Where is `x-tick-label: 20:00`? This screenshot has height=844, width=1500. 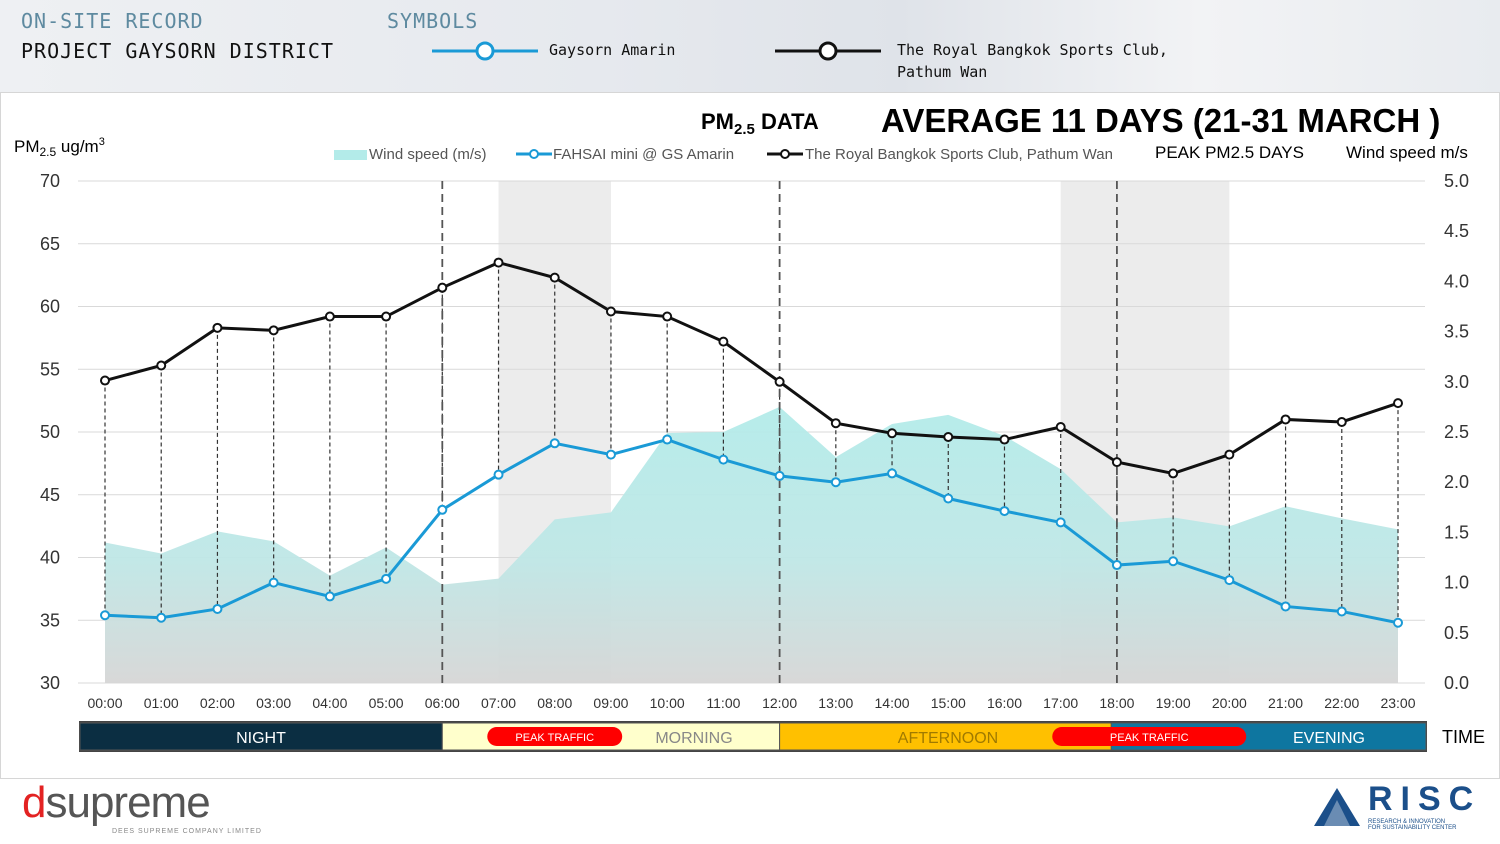
x-tick-label: 20:00 is located at coordinates (1229, 703).